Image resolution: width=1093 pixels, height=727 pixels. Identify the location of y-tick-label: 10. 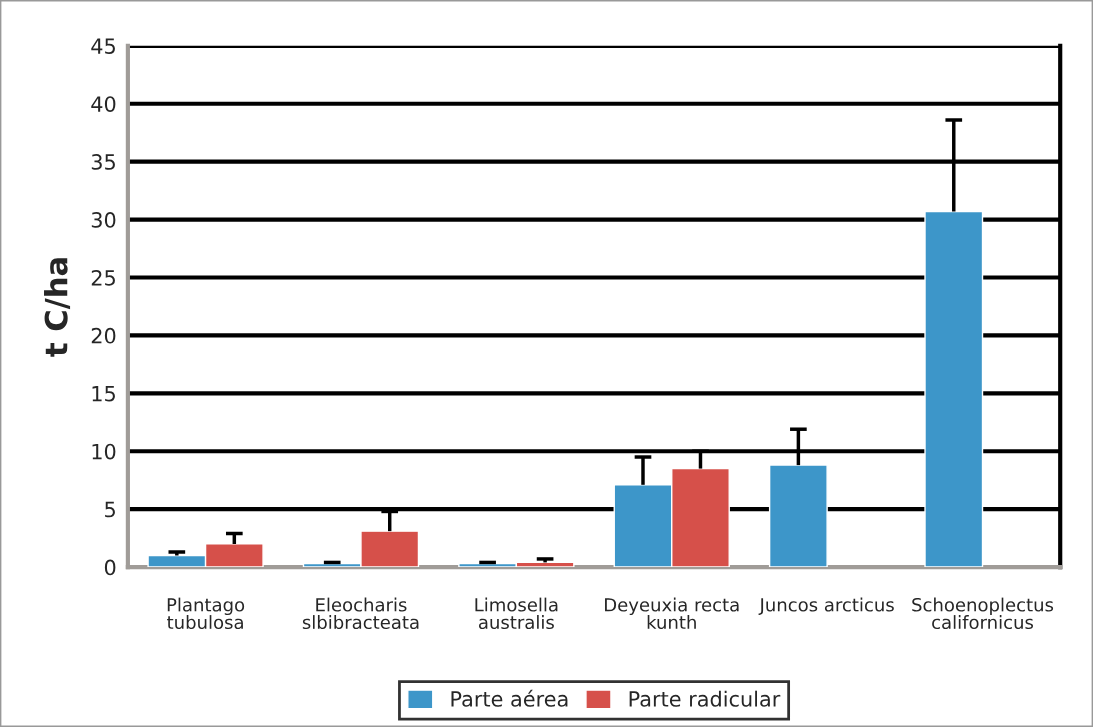
(104, 451).